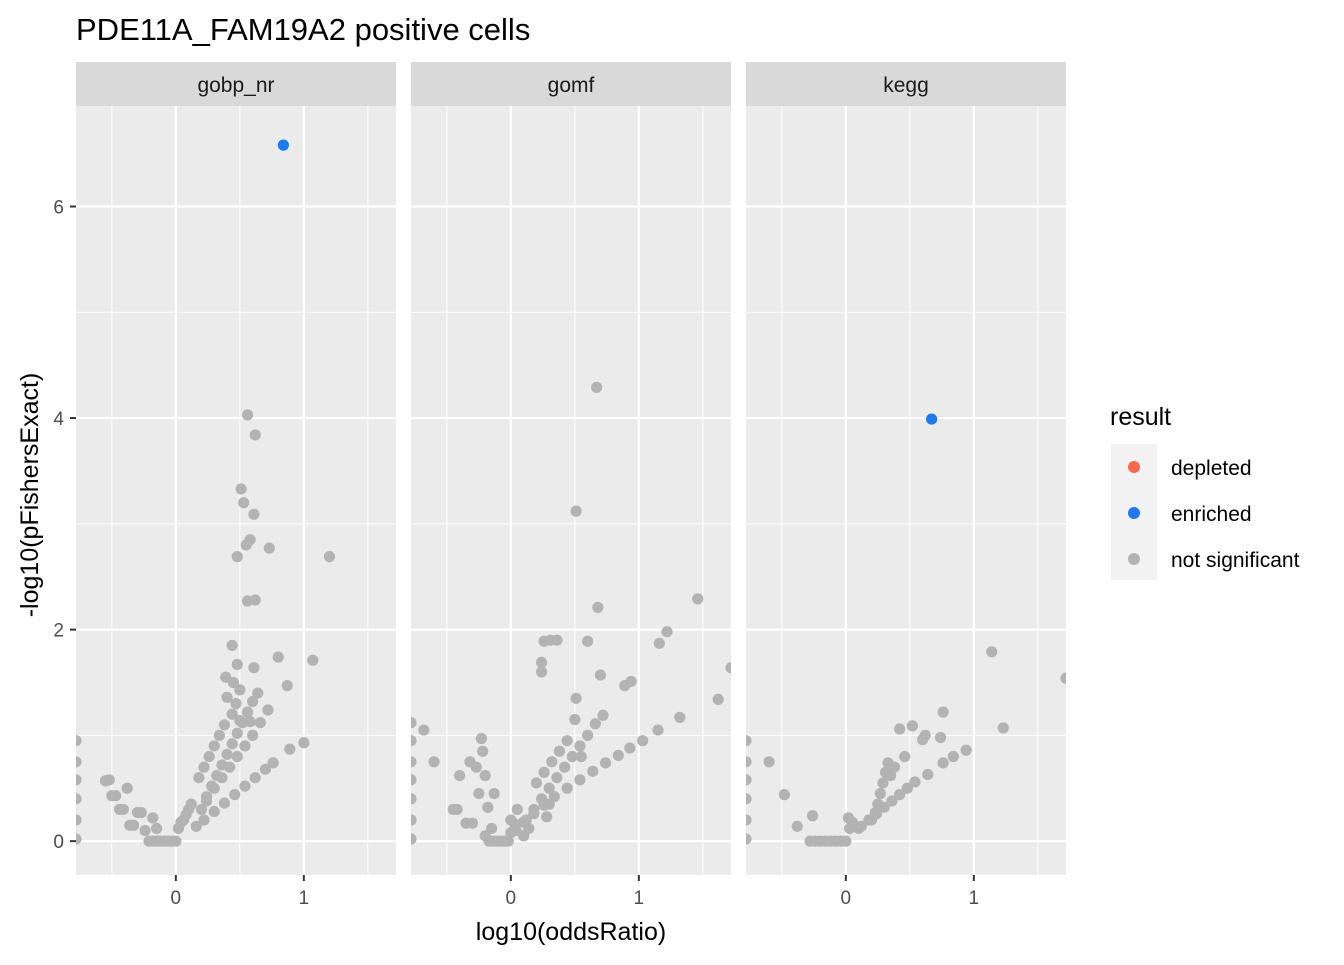 The image size is (1344, 965). What do you see at coordinates (1205, 491) in the screenshot?
I see `legend: result depleted enriched not significant` at bounding box center [1205, 491].